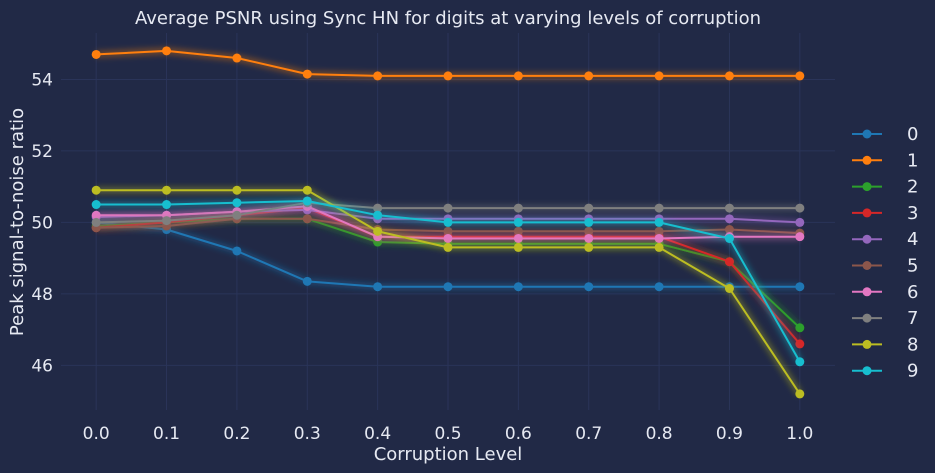 This screenshot has height=473, width=935. Describe the element at coordinates (42, 295) in the screenshot. I see `y-tick-label: 48` at that location.